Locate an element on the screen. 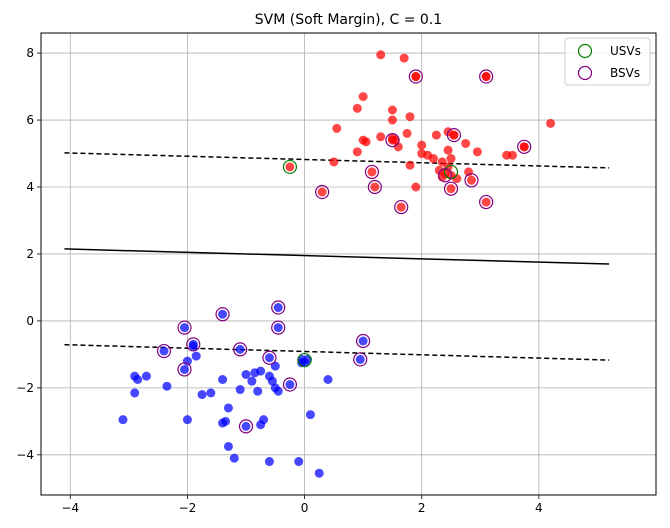 The height and width of the screenshot is (528, 670). y-tick-label: 4 is located at coordinates (30, 187).